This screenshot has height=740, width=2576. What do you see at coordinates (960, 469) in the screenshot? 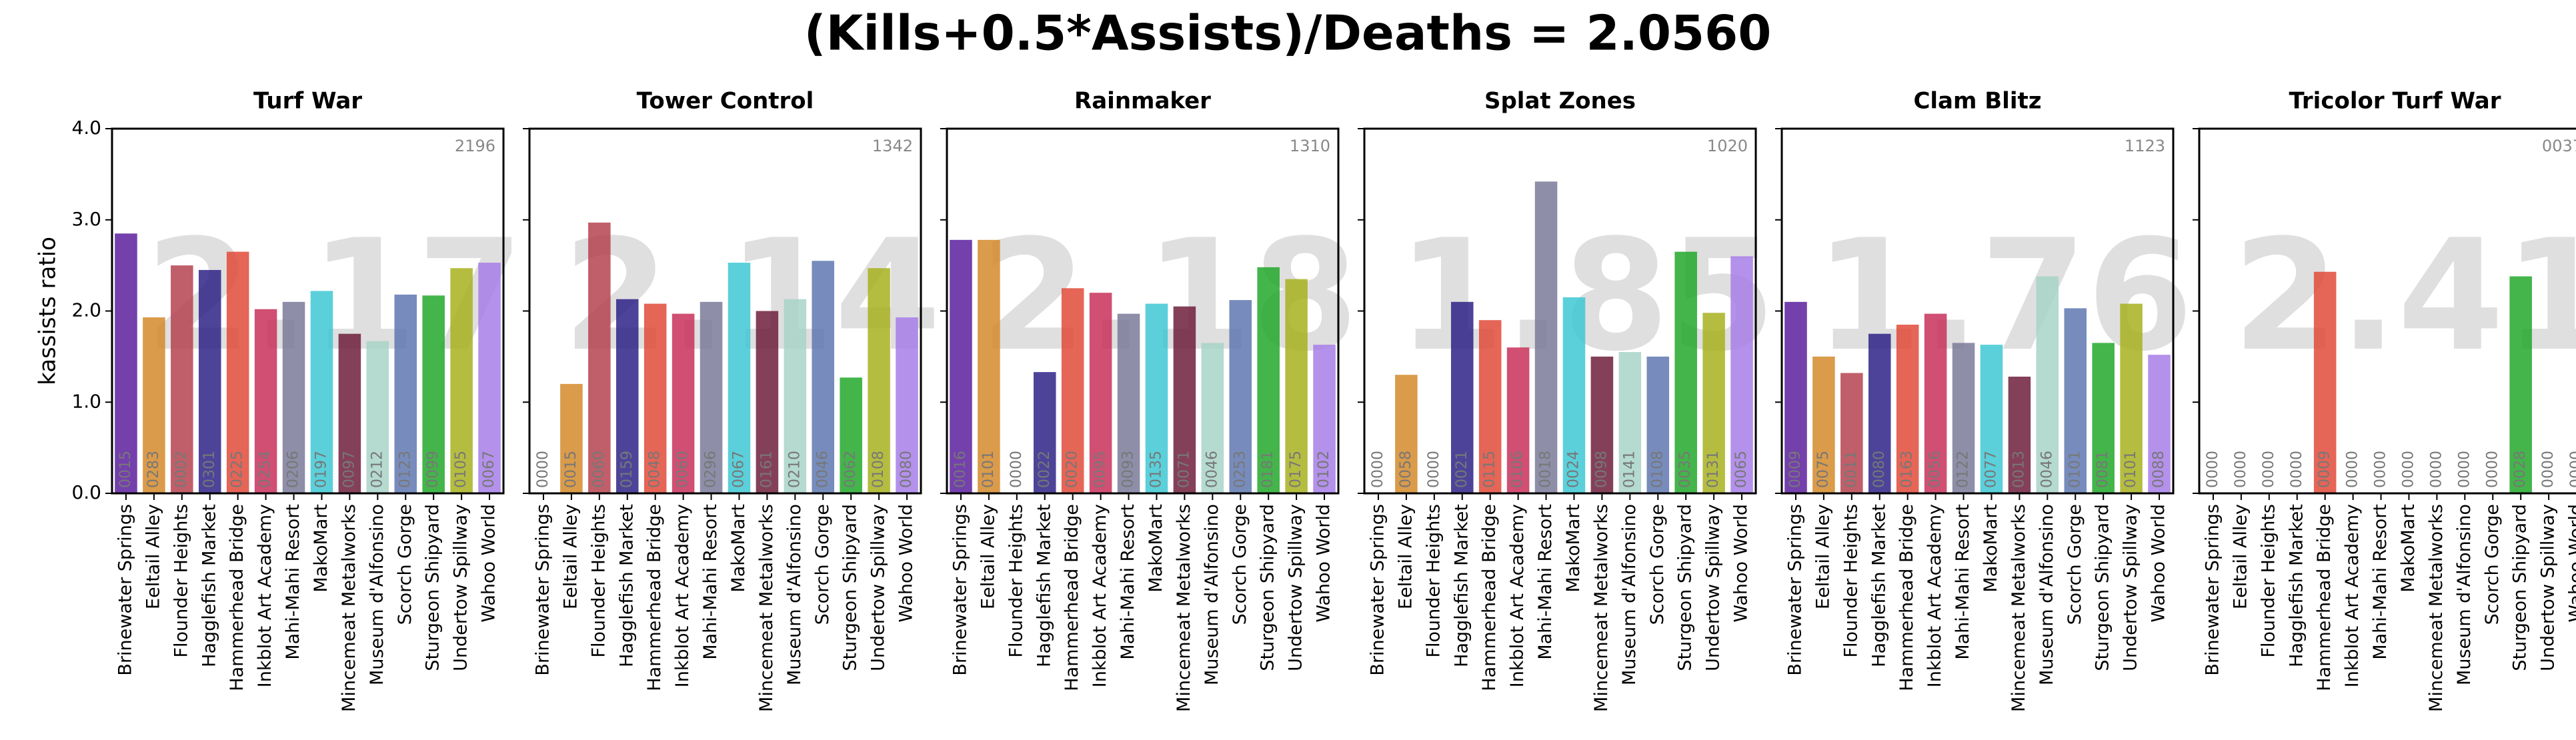
I see `bar-count: 0016` at bounding box center [960, 469].